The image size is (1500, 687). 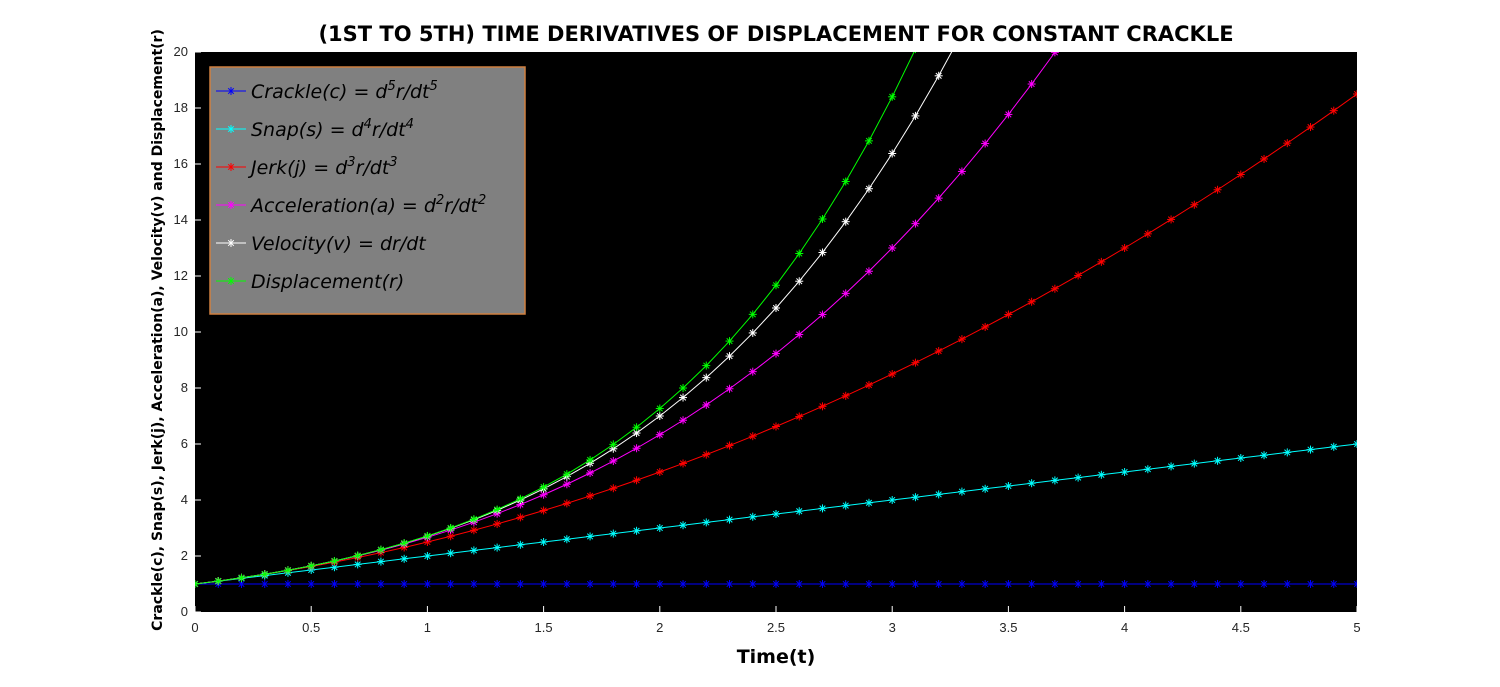 I want to click on x-tick-label: 3, so click(x=892, y=627).